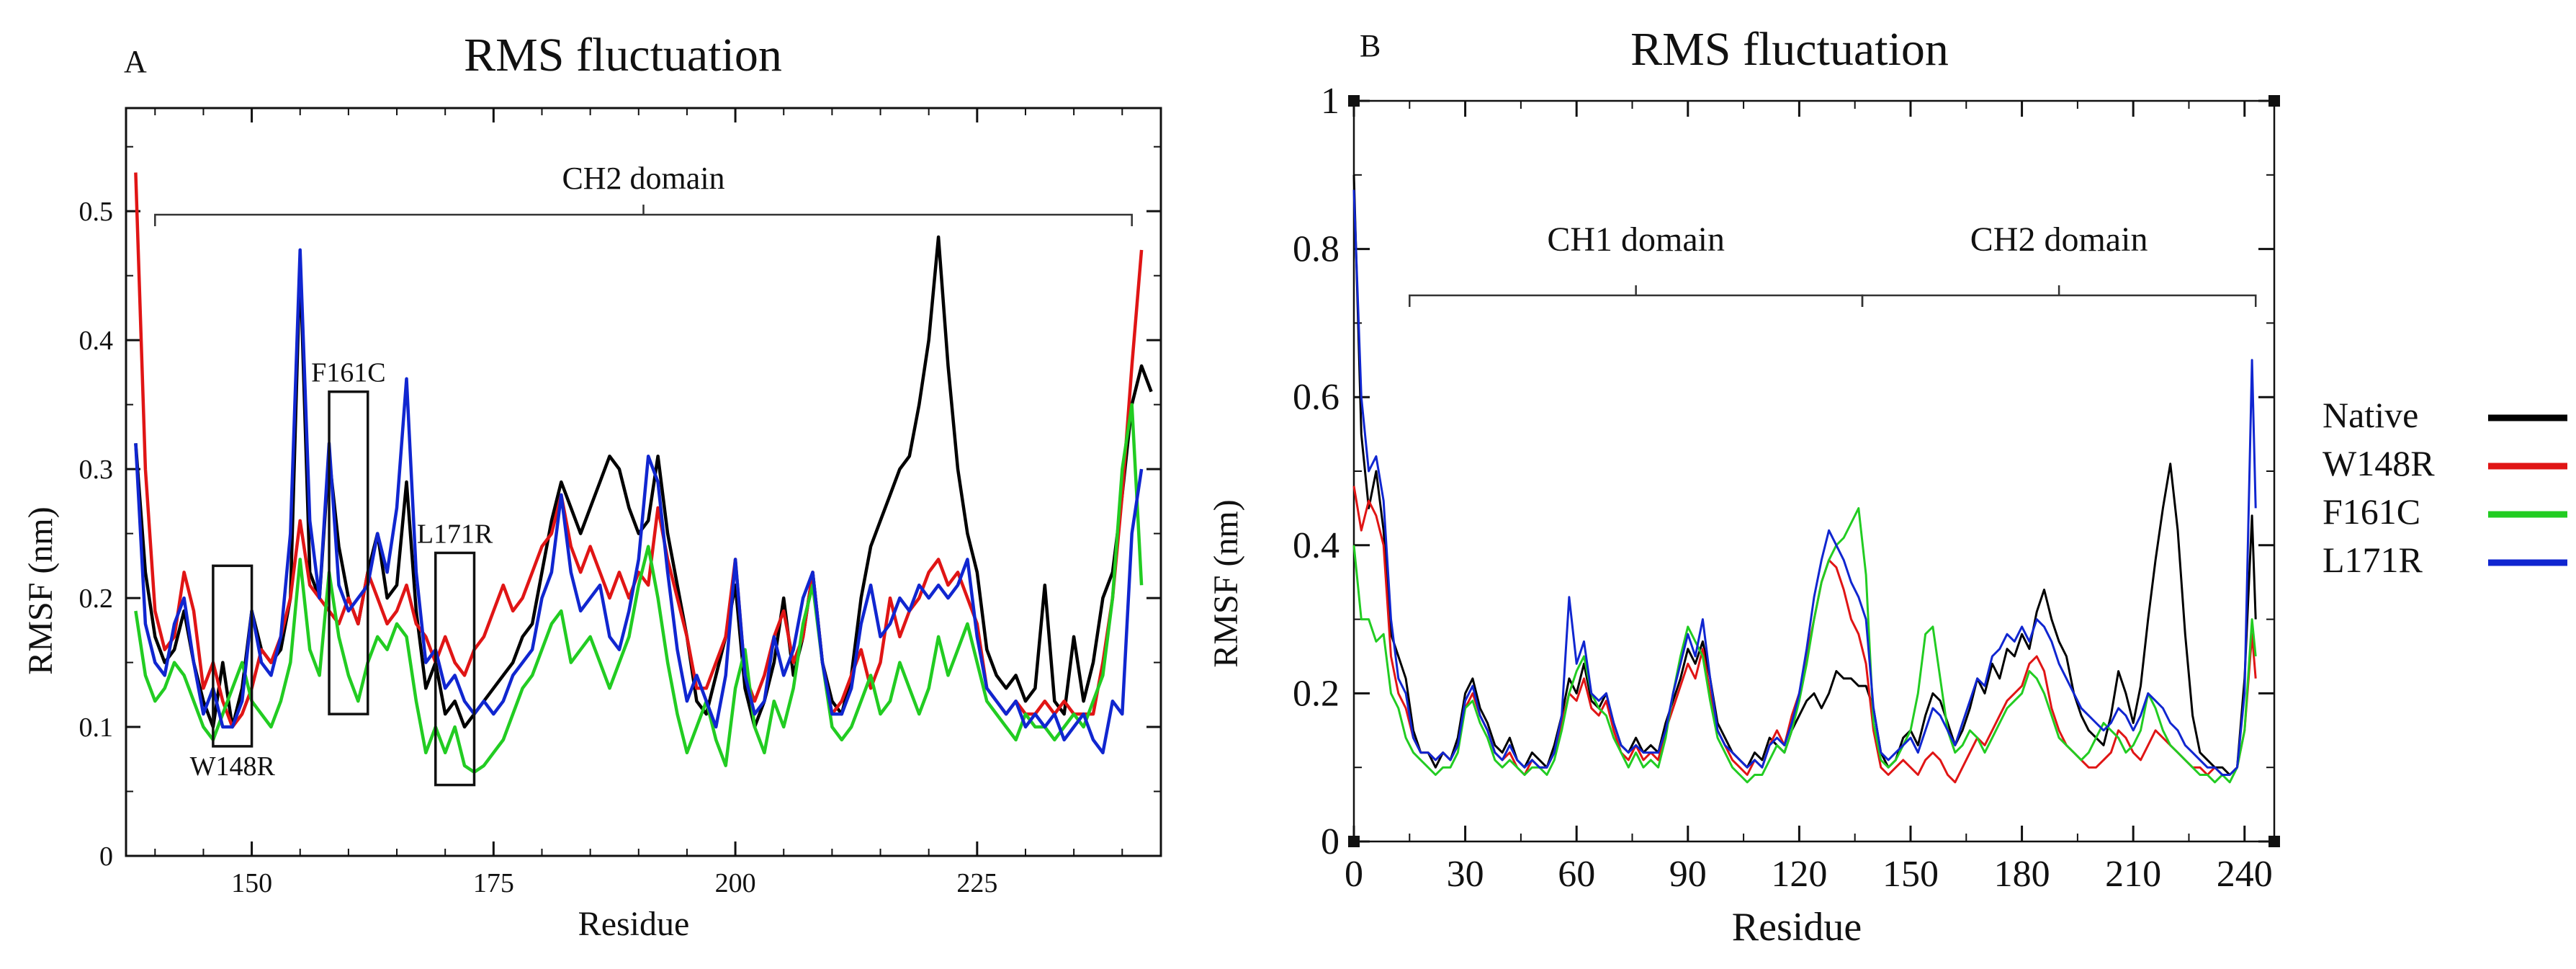 This screenshot has height=969, width=2576. What do you see at coordinates (2373, 560) in the screenshot?
I see `legend-label-l171r: L171R` at bounding box center [2373, 560].